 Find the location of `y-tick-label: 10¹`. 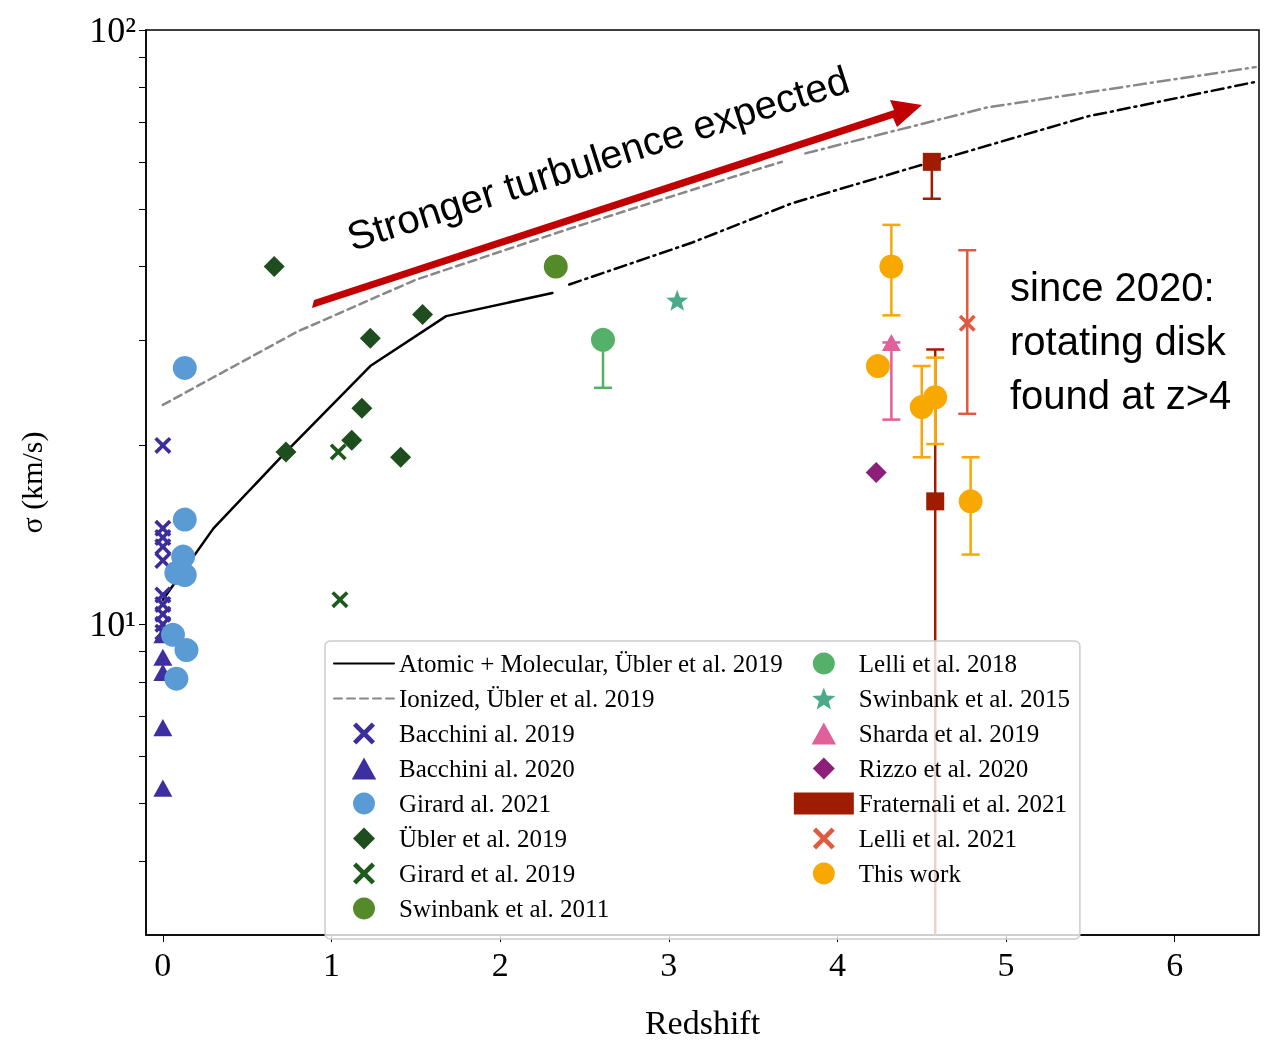

y-tick-label: 10¹ is located at coordinates (112, 624).